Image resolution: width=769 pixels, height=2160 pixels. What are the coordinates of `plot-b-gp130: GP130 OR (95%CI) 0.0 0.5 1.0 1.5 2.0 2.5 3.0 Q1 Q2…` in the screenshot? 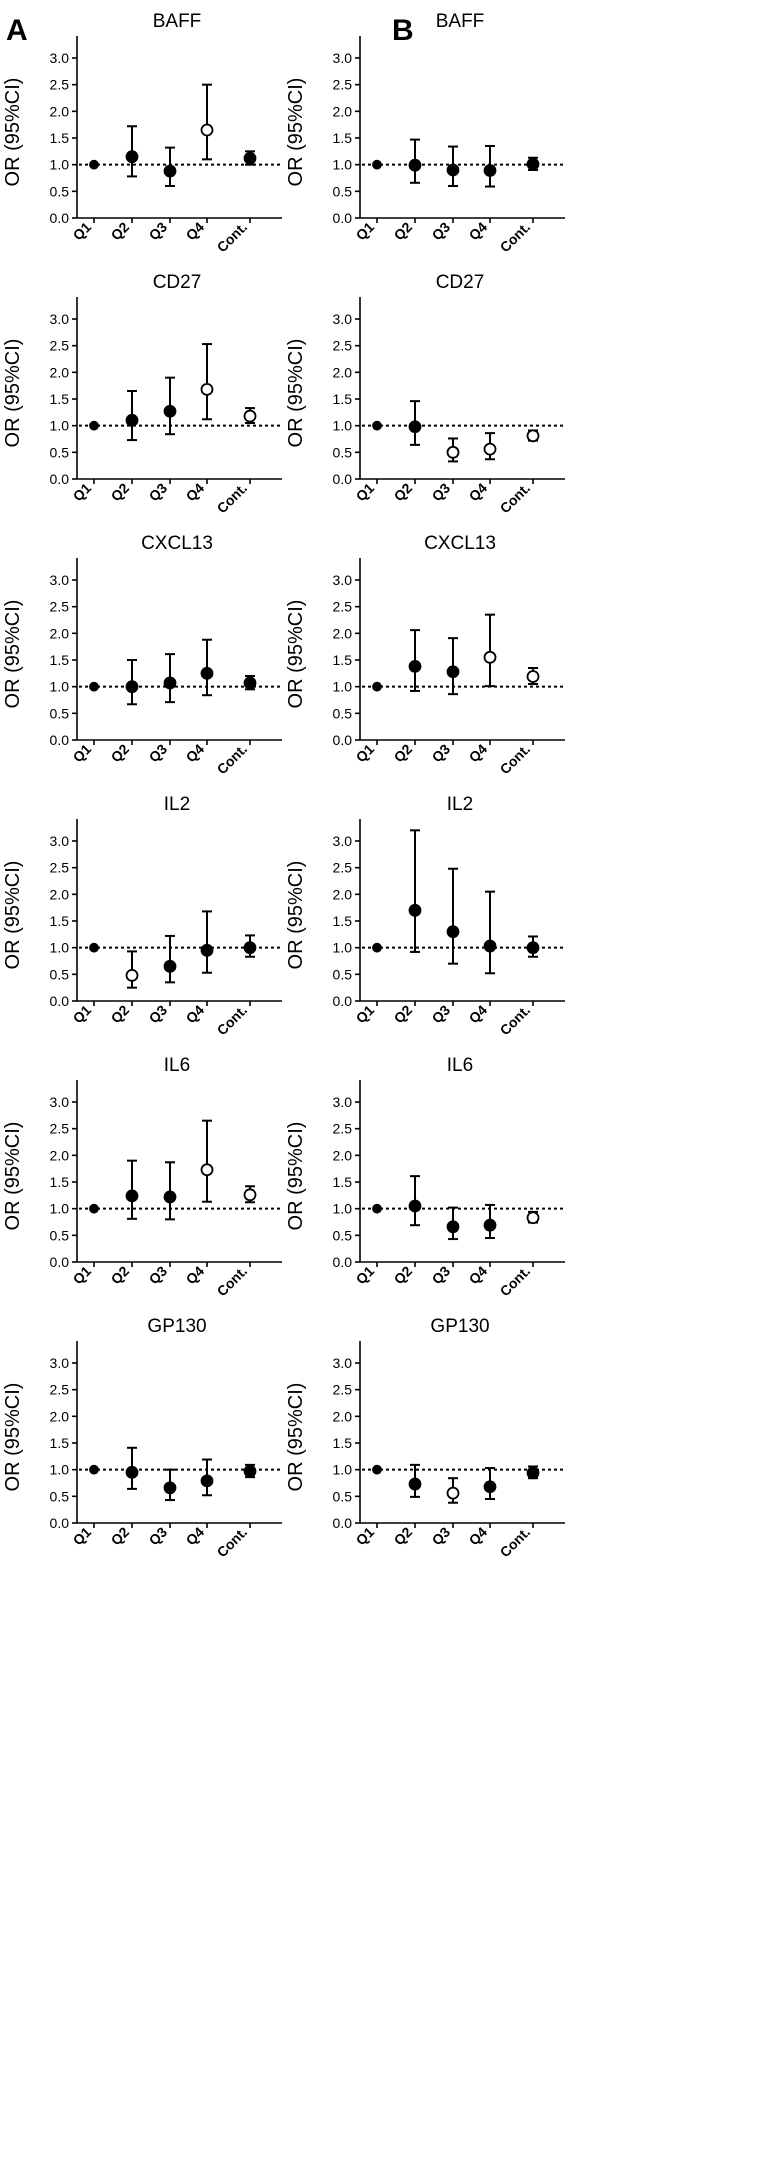 It's located at (425, 1438).